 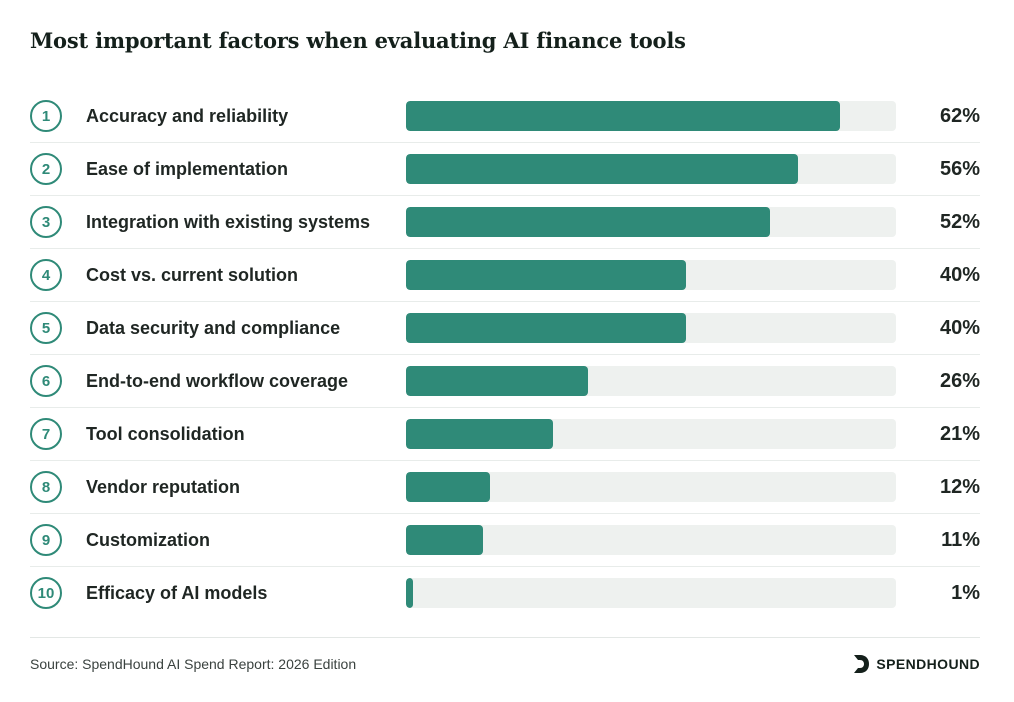 I want to click on factor-row: 1 Accuracy and reliability 62%, so click(x=505, y=116).